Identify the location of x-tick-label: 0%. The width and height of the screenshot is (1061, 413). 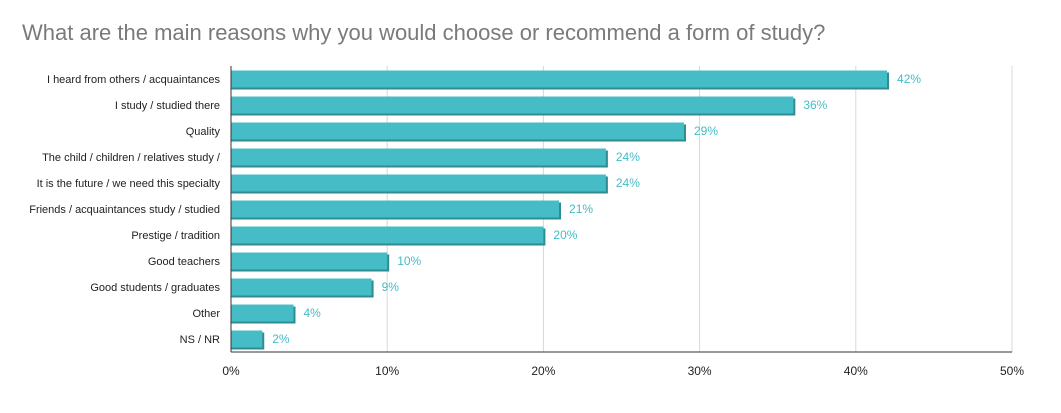
(231, 371).